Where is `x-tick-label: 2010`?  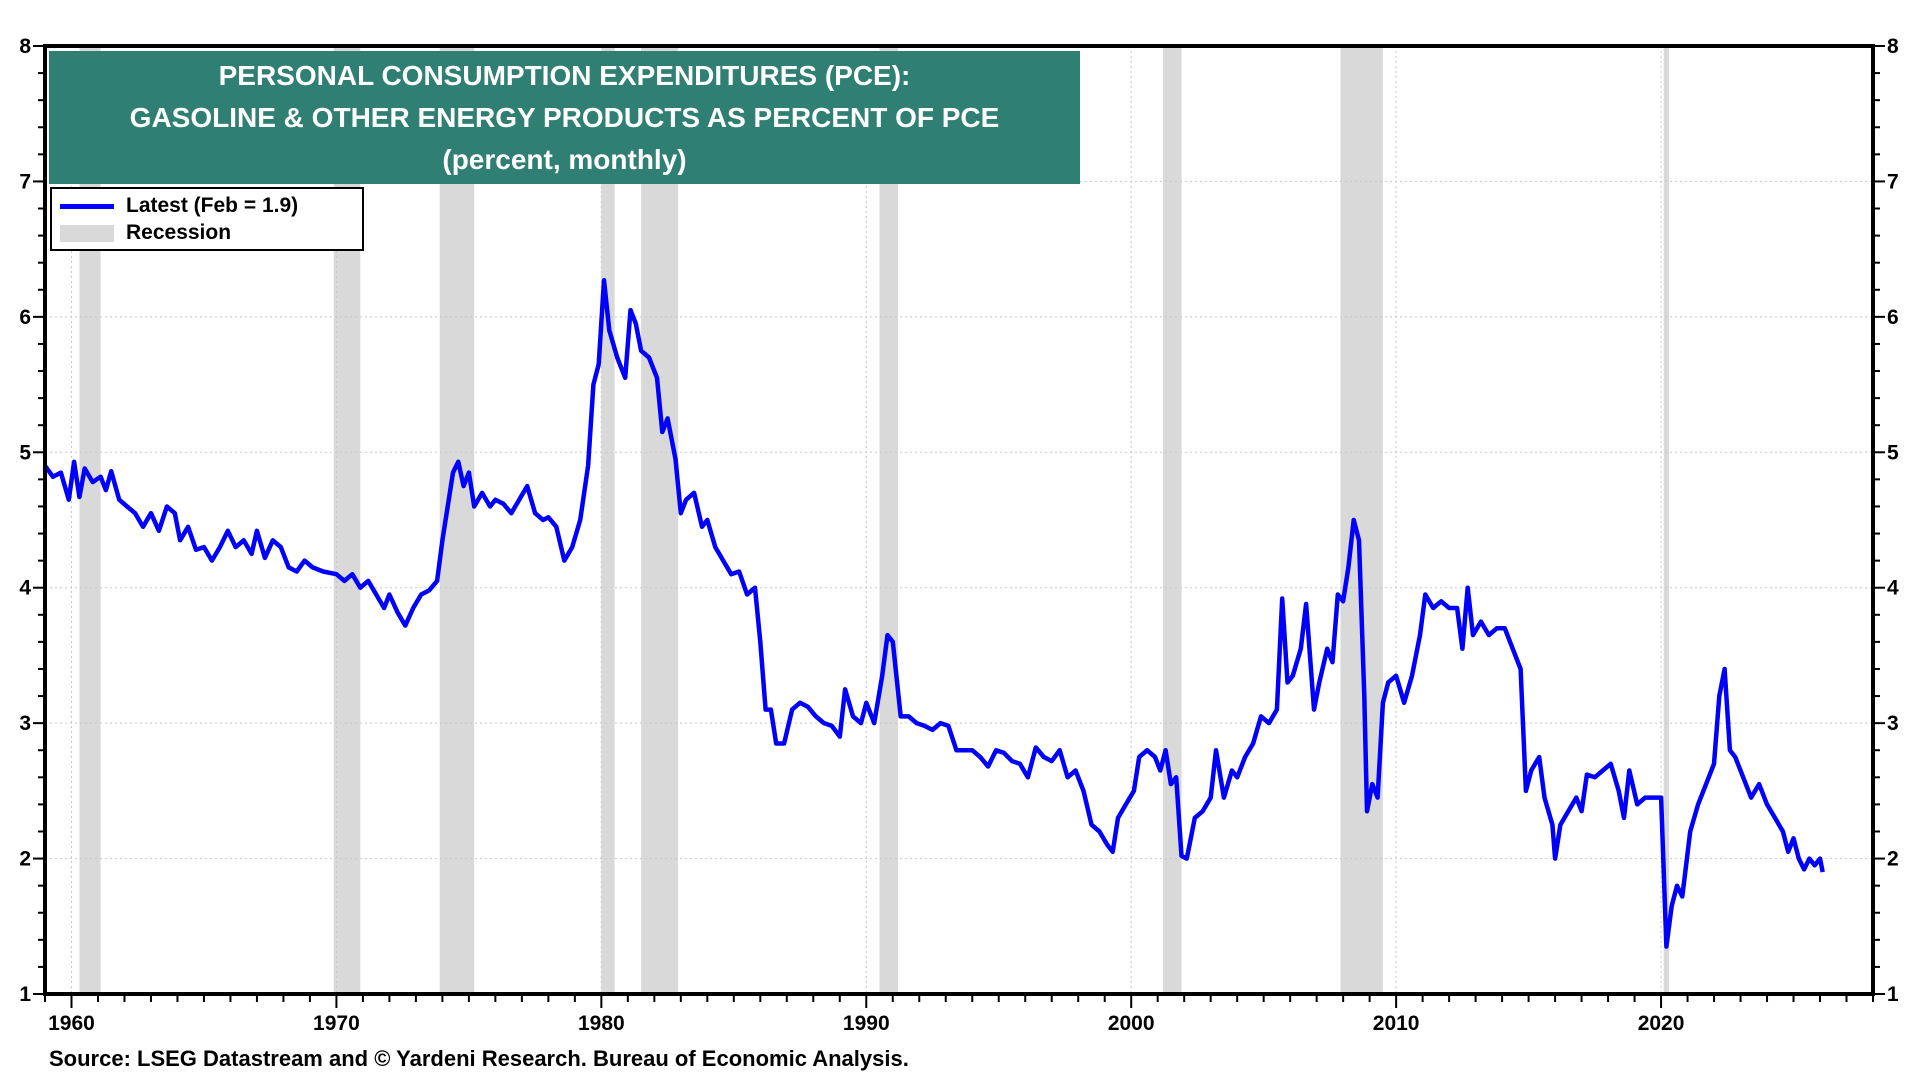 x-tick-label: 2010 is located at coordinates (1396, 1023).